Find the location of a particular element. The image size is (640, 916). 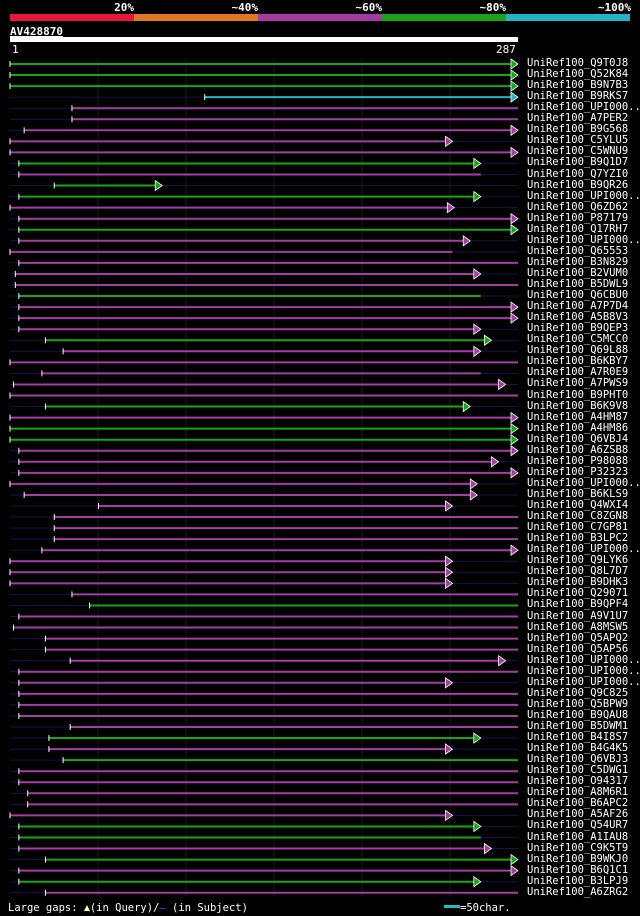

hit-label: UniRef100_A8M6R1 is located at coordinates (578, 792).